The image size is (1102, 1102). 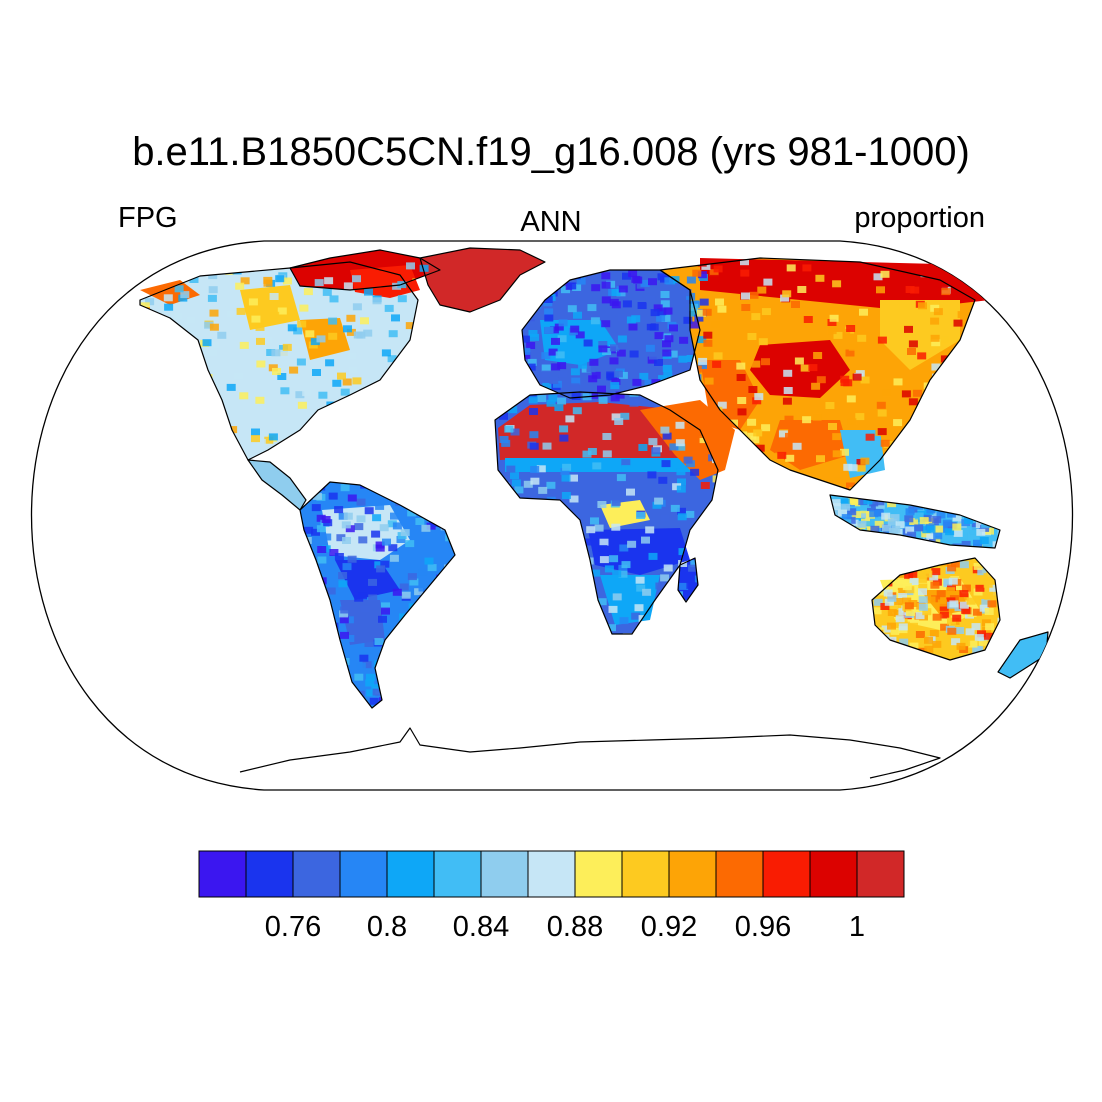 I want to click on colorbar-box, so click(x=551, y=874).